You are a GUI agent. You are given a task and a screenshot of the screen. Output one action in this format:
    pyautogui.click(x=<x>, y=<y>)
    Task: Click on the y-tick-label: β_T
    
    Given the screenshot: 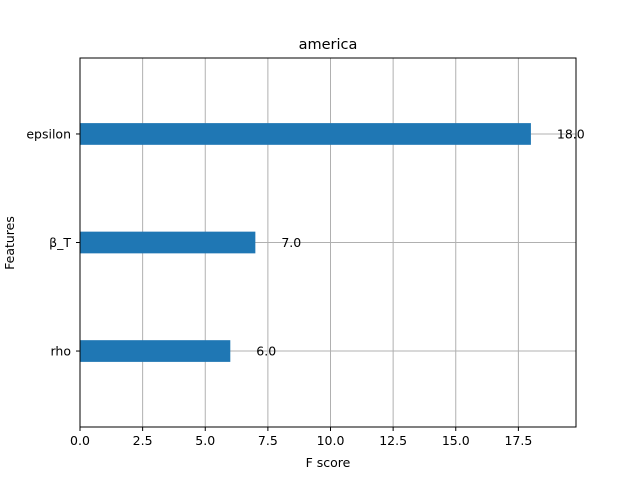 What is the action you would take?
    pyautogui.click(x=60, y=242)
    